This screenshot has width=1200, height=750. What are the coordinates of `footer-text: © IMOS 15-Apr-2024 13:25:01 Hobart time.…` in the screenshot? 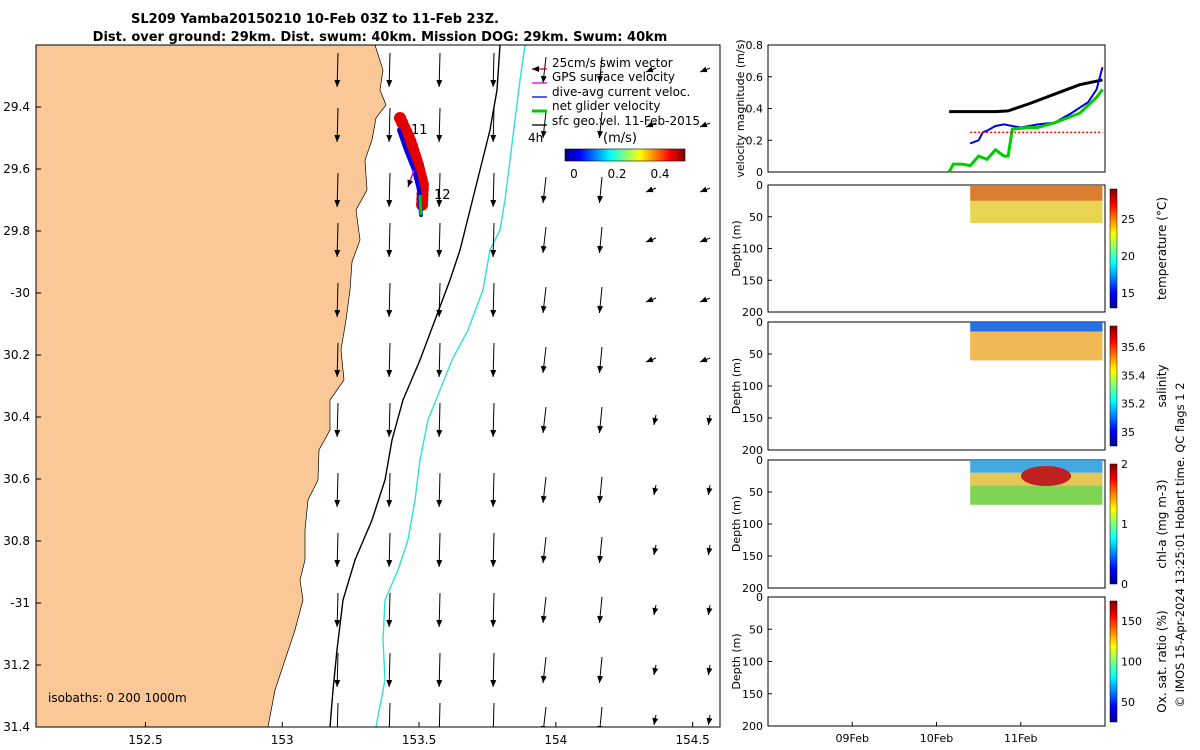 It's located at (1180, 544).